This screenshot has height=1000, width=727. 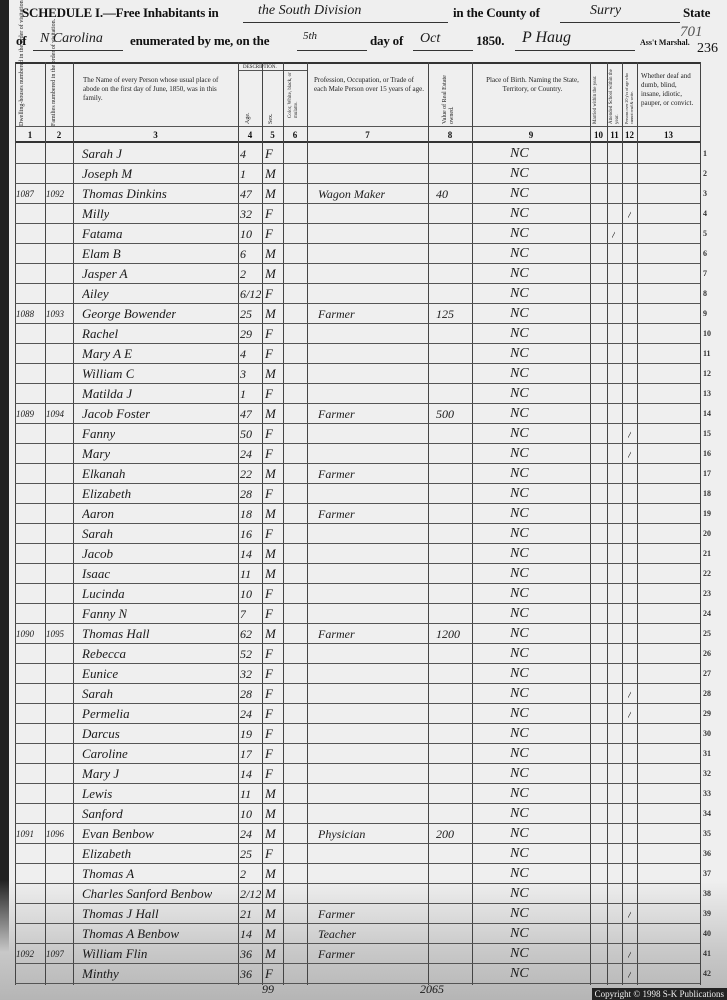 What do you see at coordinates (25, 954) in the screenshot?
I see `dwelling-number: 1092` at bounding box center [25, 954].